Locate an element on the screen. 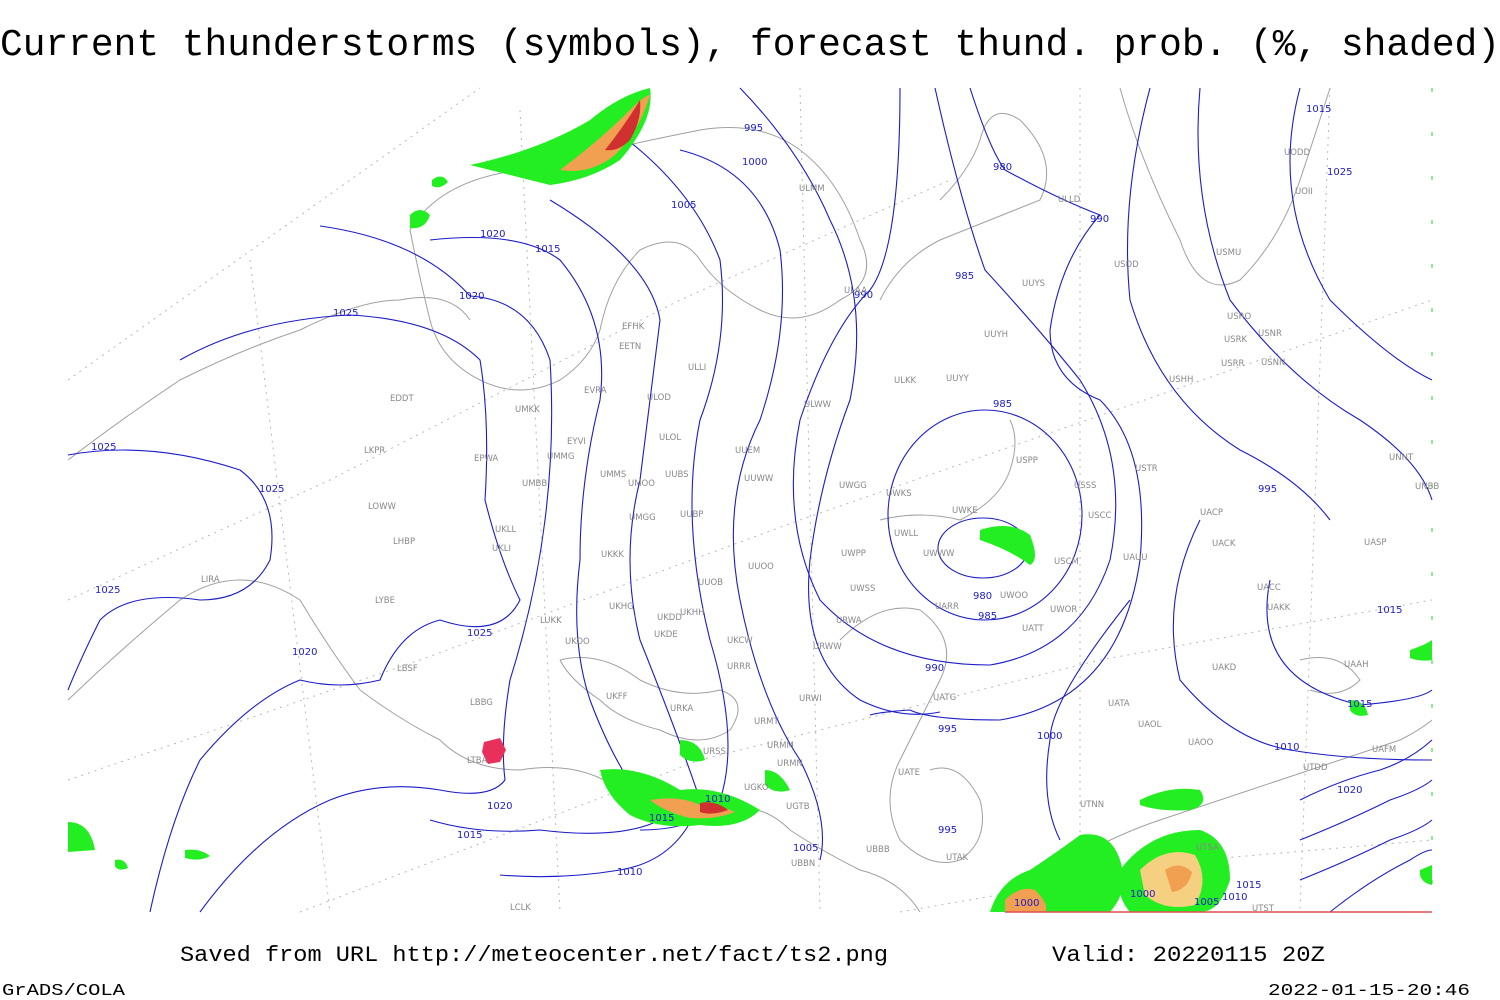 The width and height of the screenshot is (1500, 1000). station-label: UMBB is located at coordinates (534, 484).